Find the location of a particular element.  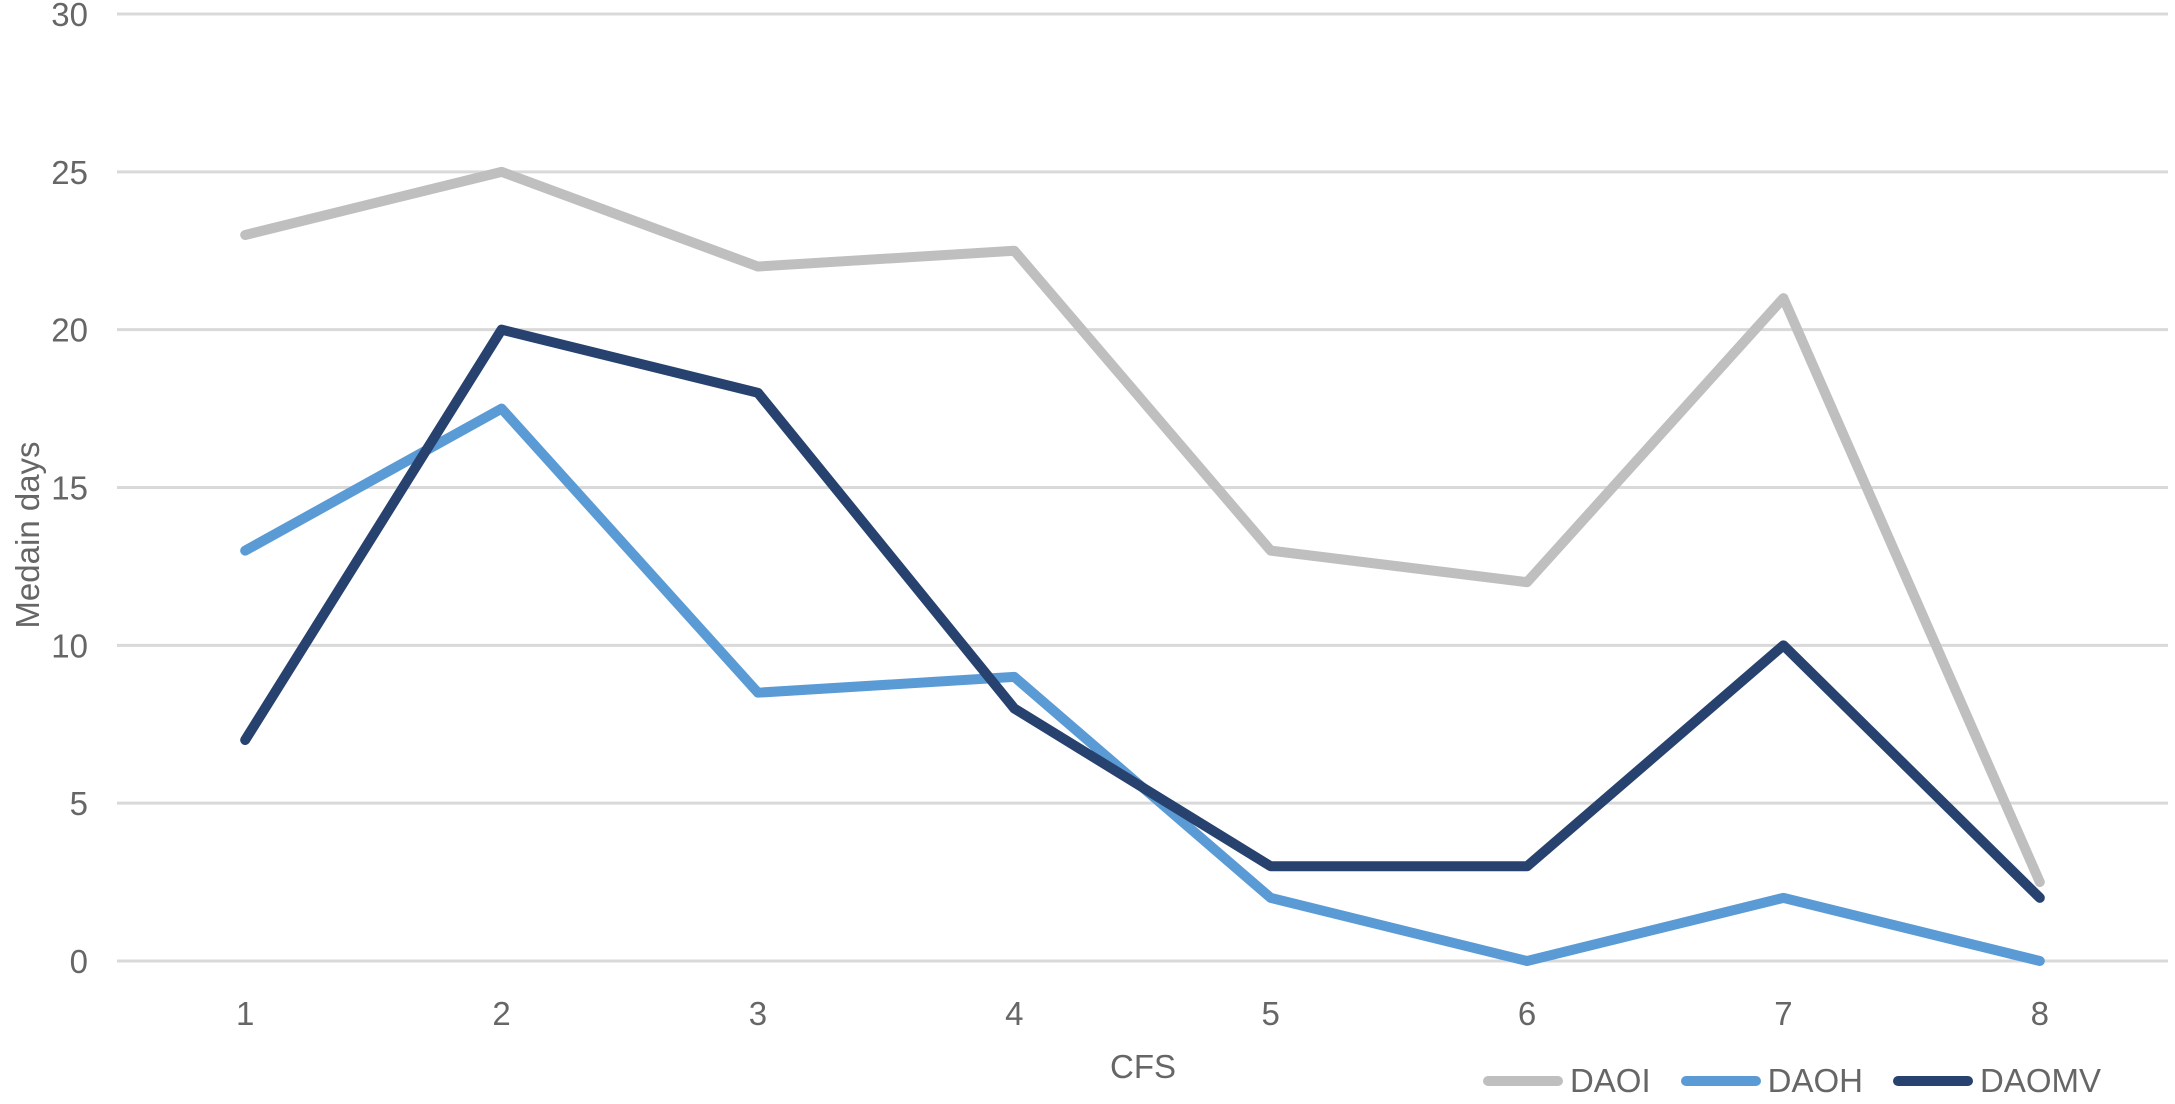

x-tick-label: 4 is located at coordinates (1014, 1013).